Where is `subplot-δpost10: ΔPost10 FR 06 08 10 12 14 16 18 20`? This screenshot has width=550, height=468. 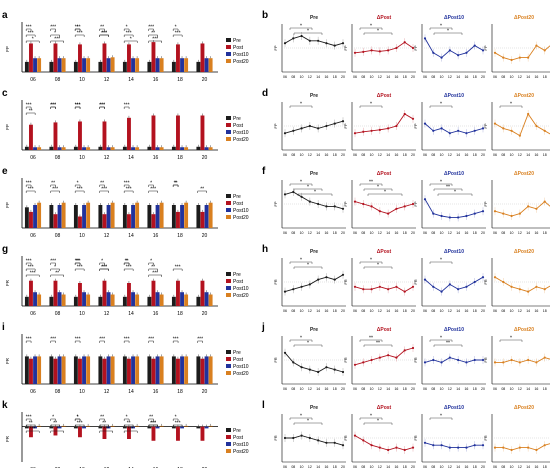
subplot-δpost10: ΔPost10 FR 06 08 10 12 14 16 18 20 is located at coordinates (449, 359).